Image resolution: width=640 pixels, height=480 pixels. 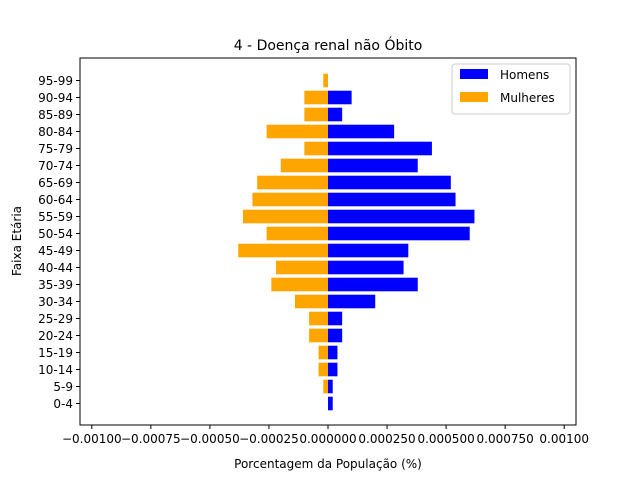 I want to click on y-tick-label: 15-19, so click(x=55, y=353).